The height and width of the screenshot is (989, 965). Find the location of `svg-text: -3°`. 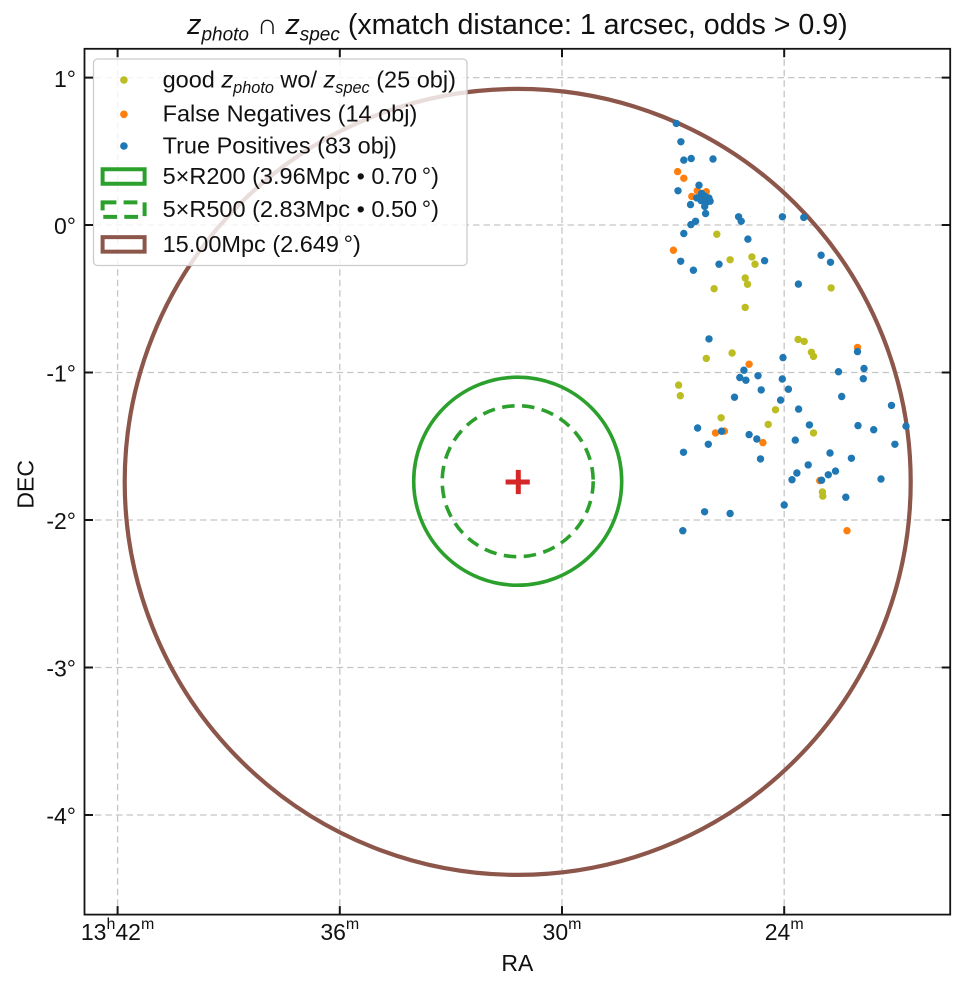

svg-text: -3° is located at coordinates (61, 669).